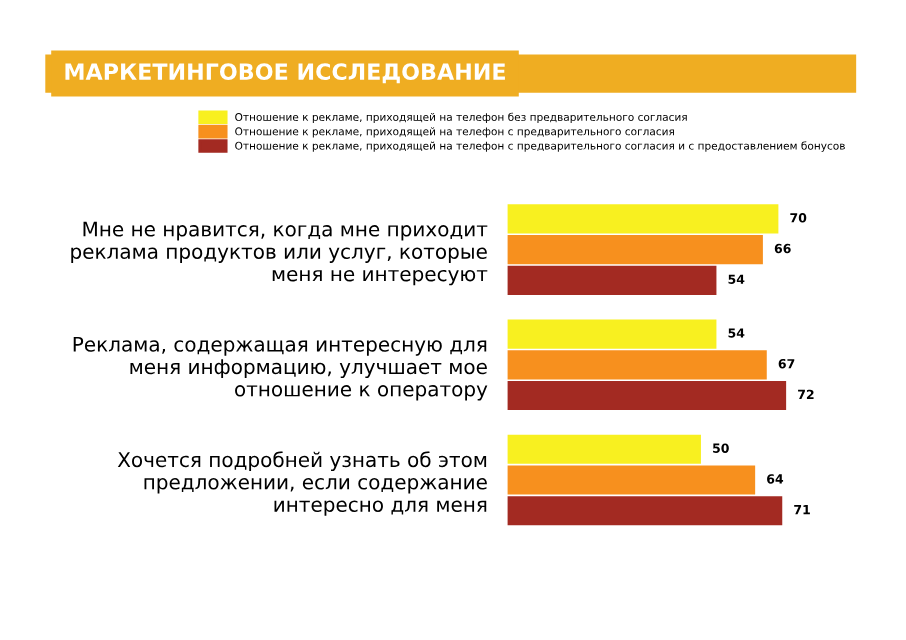 The height and width of the screenshot is (640, 906). Describe the element at coordinates (280, 368) in the screenshot. I see `y-tick-label: Реклама, содержащая интересную для меня информацию, улучшает мое отношение к оператору` at that location.